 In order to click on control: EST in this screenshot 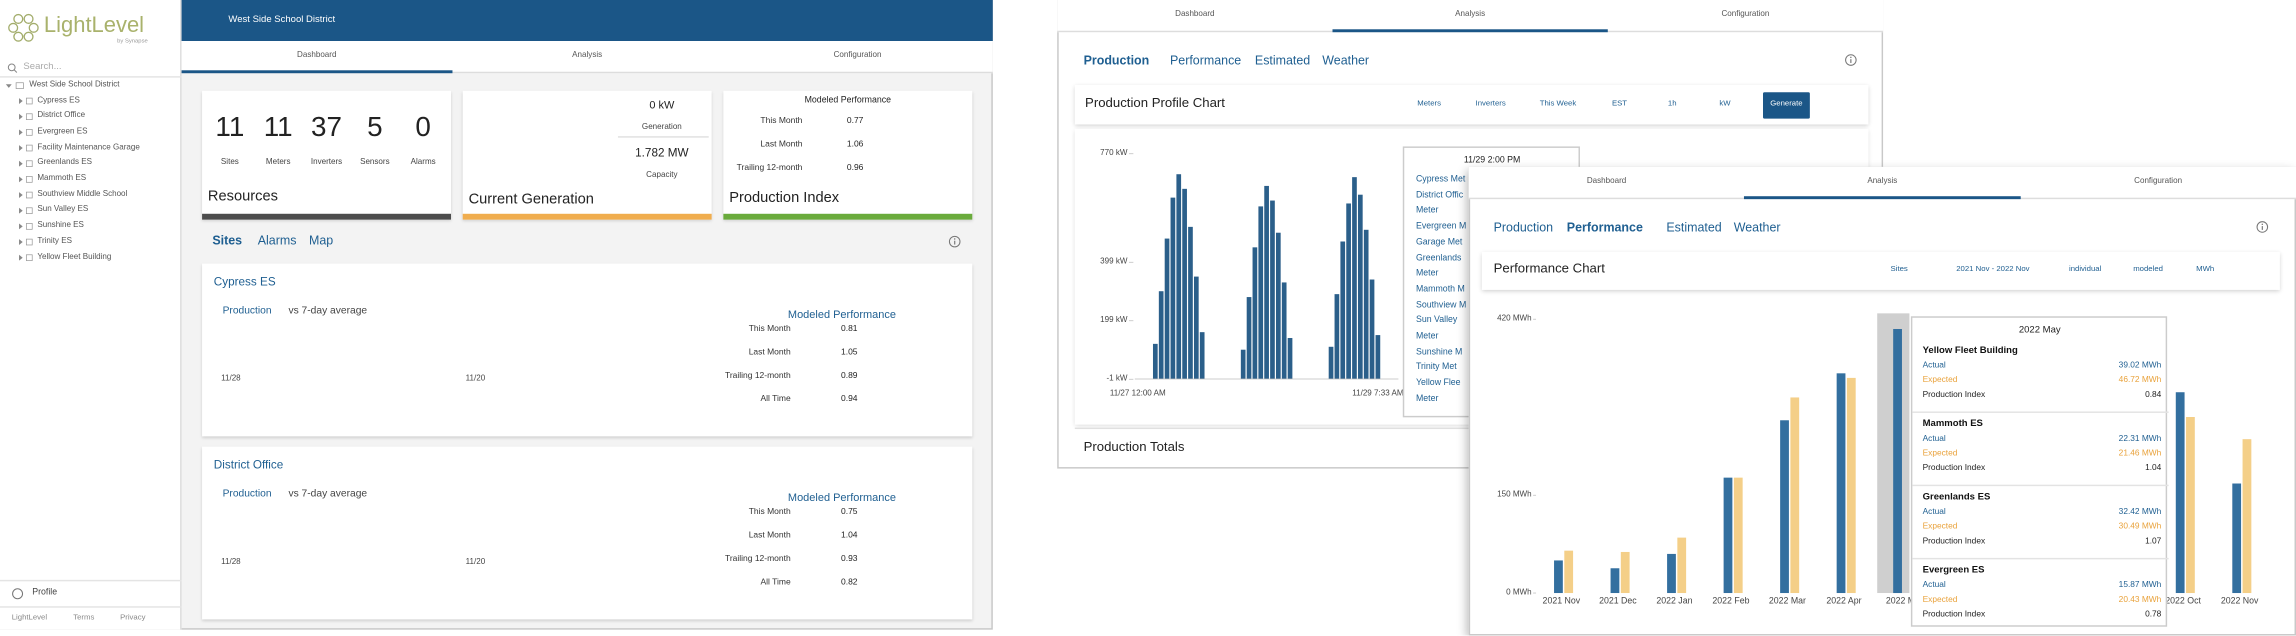, I will do `click(1619, 104)`.